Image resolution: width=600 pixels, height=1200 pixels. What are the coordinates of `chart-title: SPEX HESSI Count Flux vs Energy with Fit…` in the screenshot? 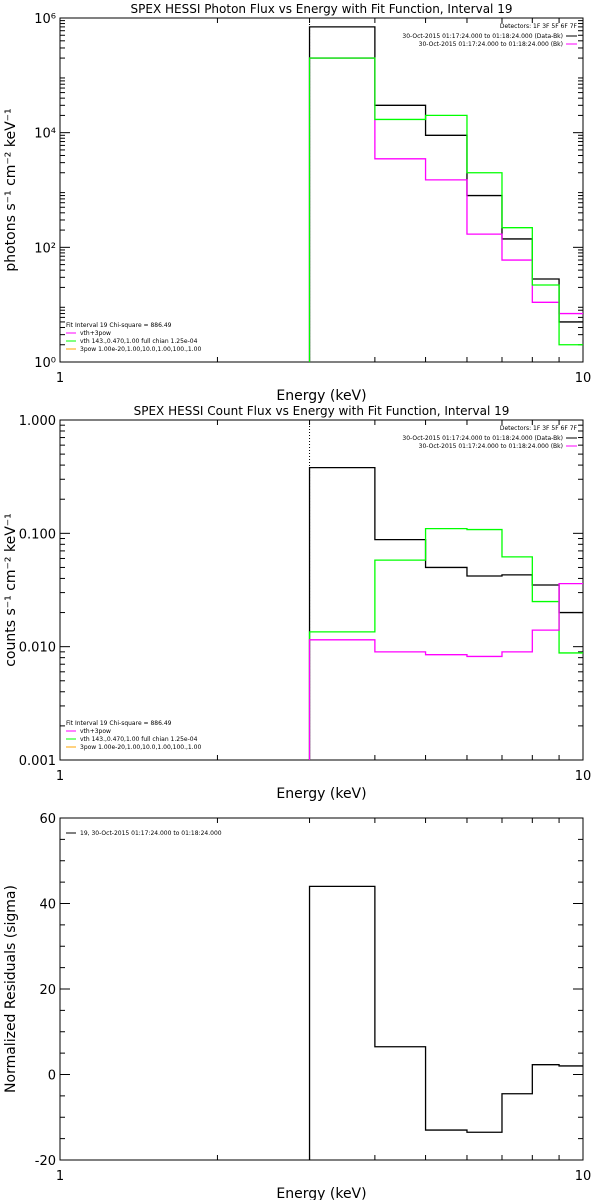 It's located at (322, 411).